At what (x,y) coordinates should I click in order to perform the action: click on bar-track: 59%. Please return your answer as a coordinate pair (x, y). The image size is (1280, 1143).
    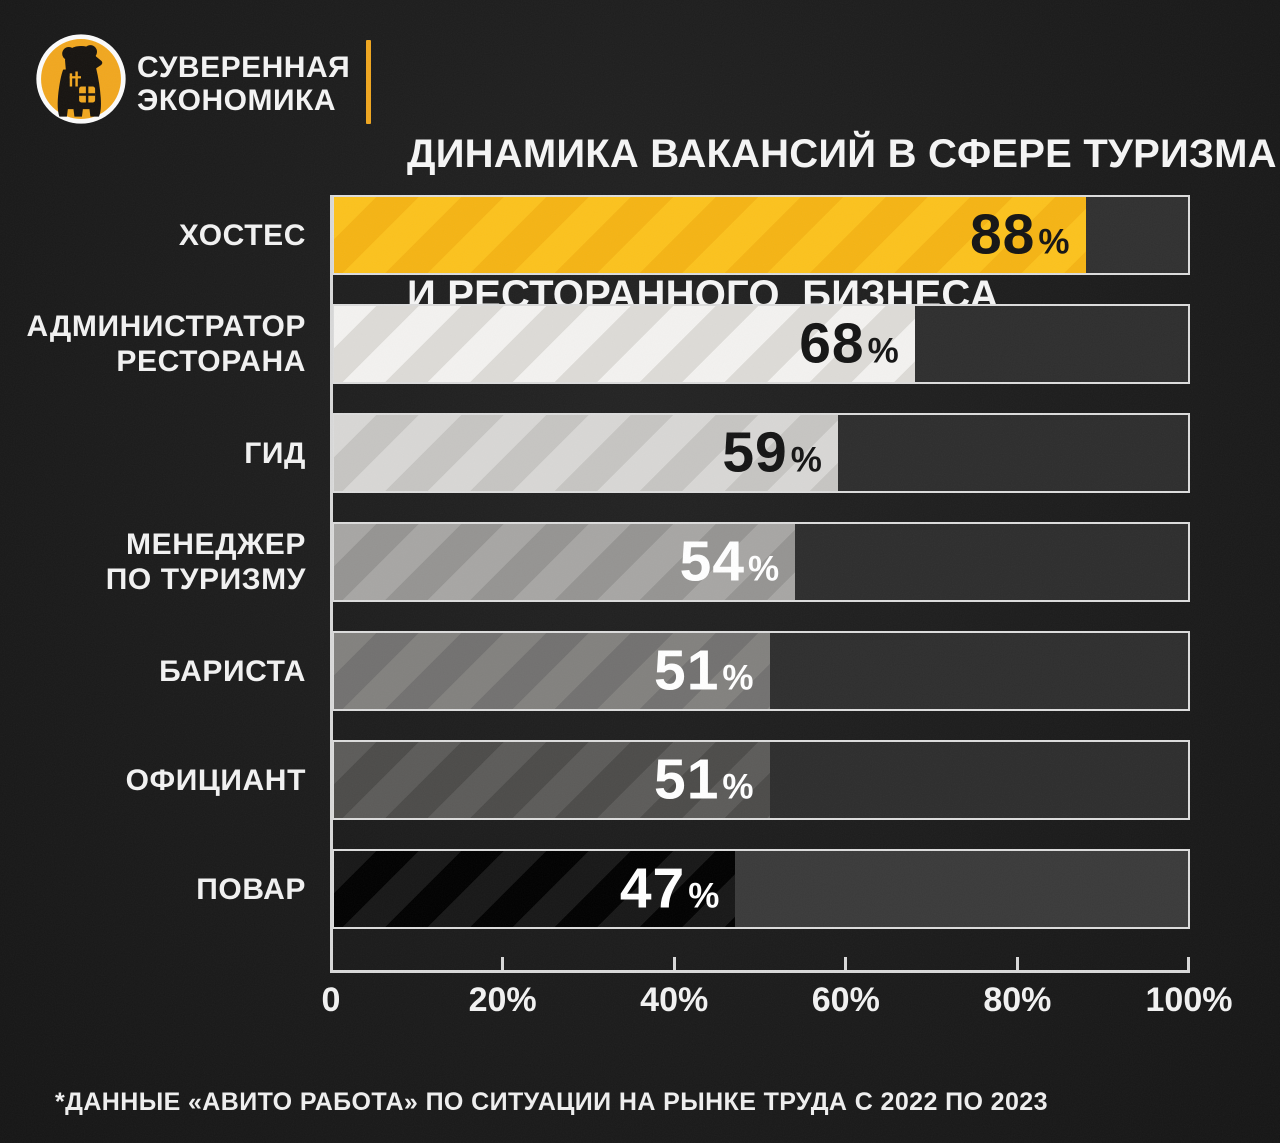
    Looking at the image, I should click on (761, 453).